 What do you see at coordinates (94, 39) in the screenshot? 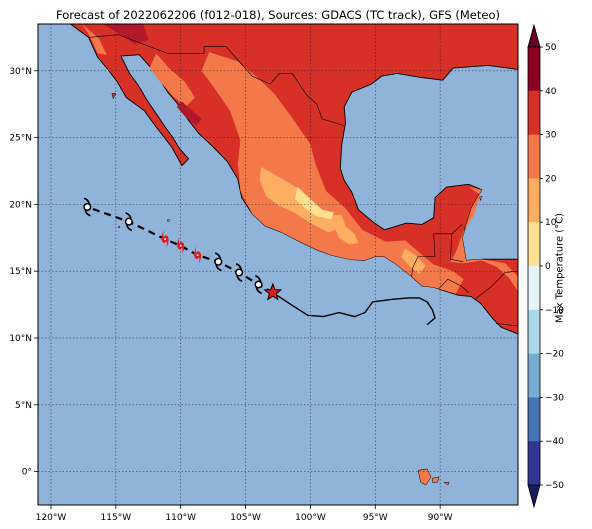
I see `temp-zone-baja-north` at bounding box center [94, 39].